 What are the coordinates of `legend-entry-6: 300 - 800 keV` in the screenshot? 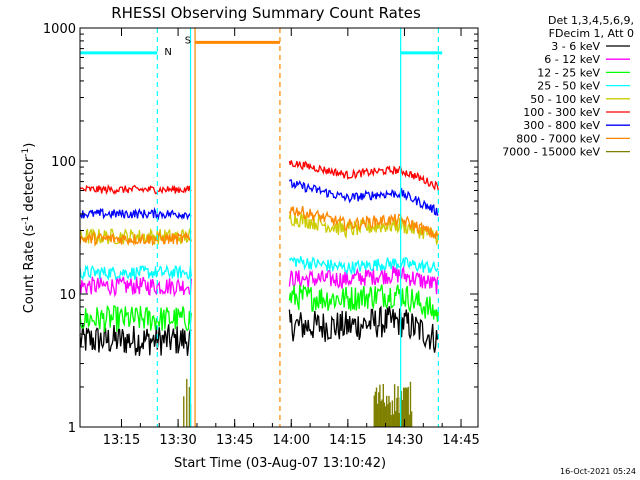 It's located at (561, 125).